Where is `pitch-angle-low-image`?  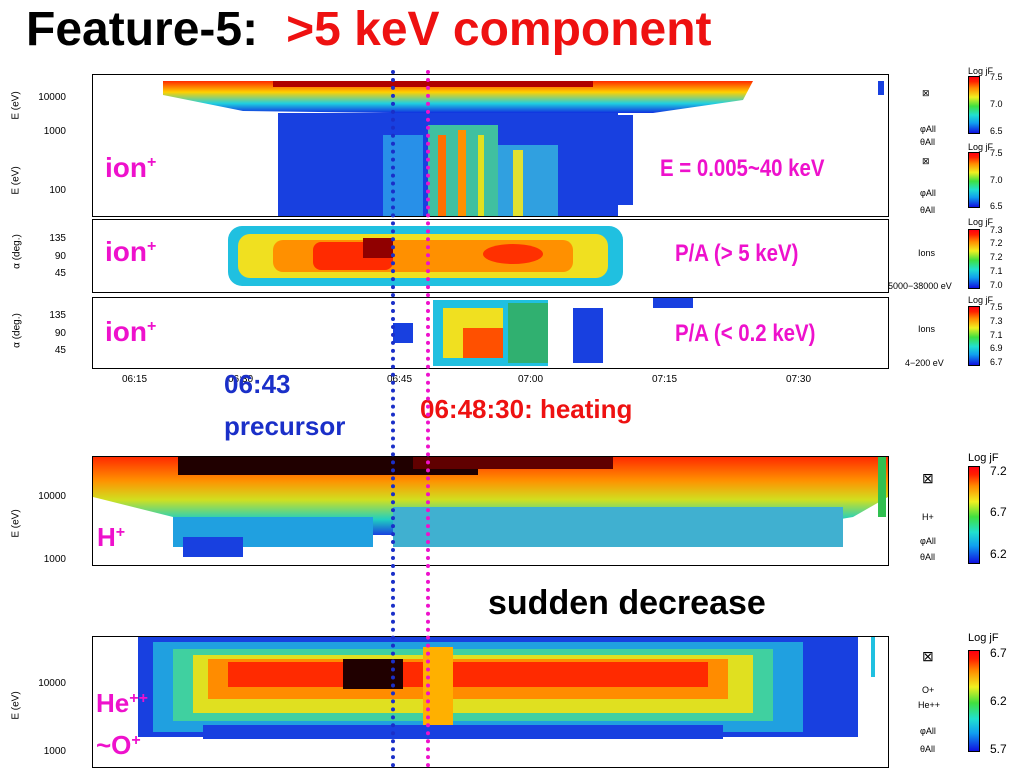 pitch-angle-low-image is located at coordinates (543, 332).